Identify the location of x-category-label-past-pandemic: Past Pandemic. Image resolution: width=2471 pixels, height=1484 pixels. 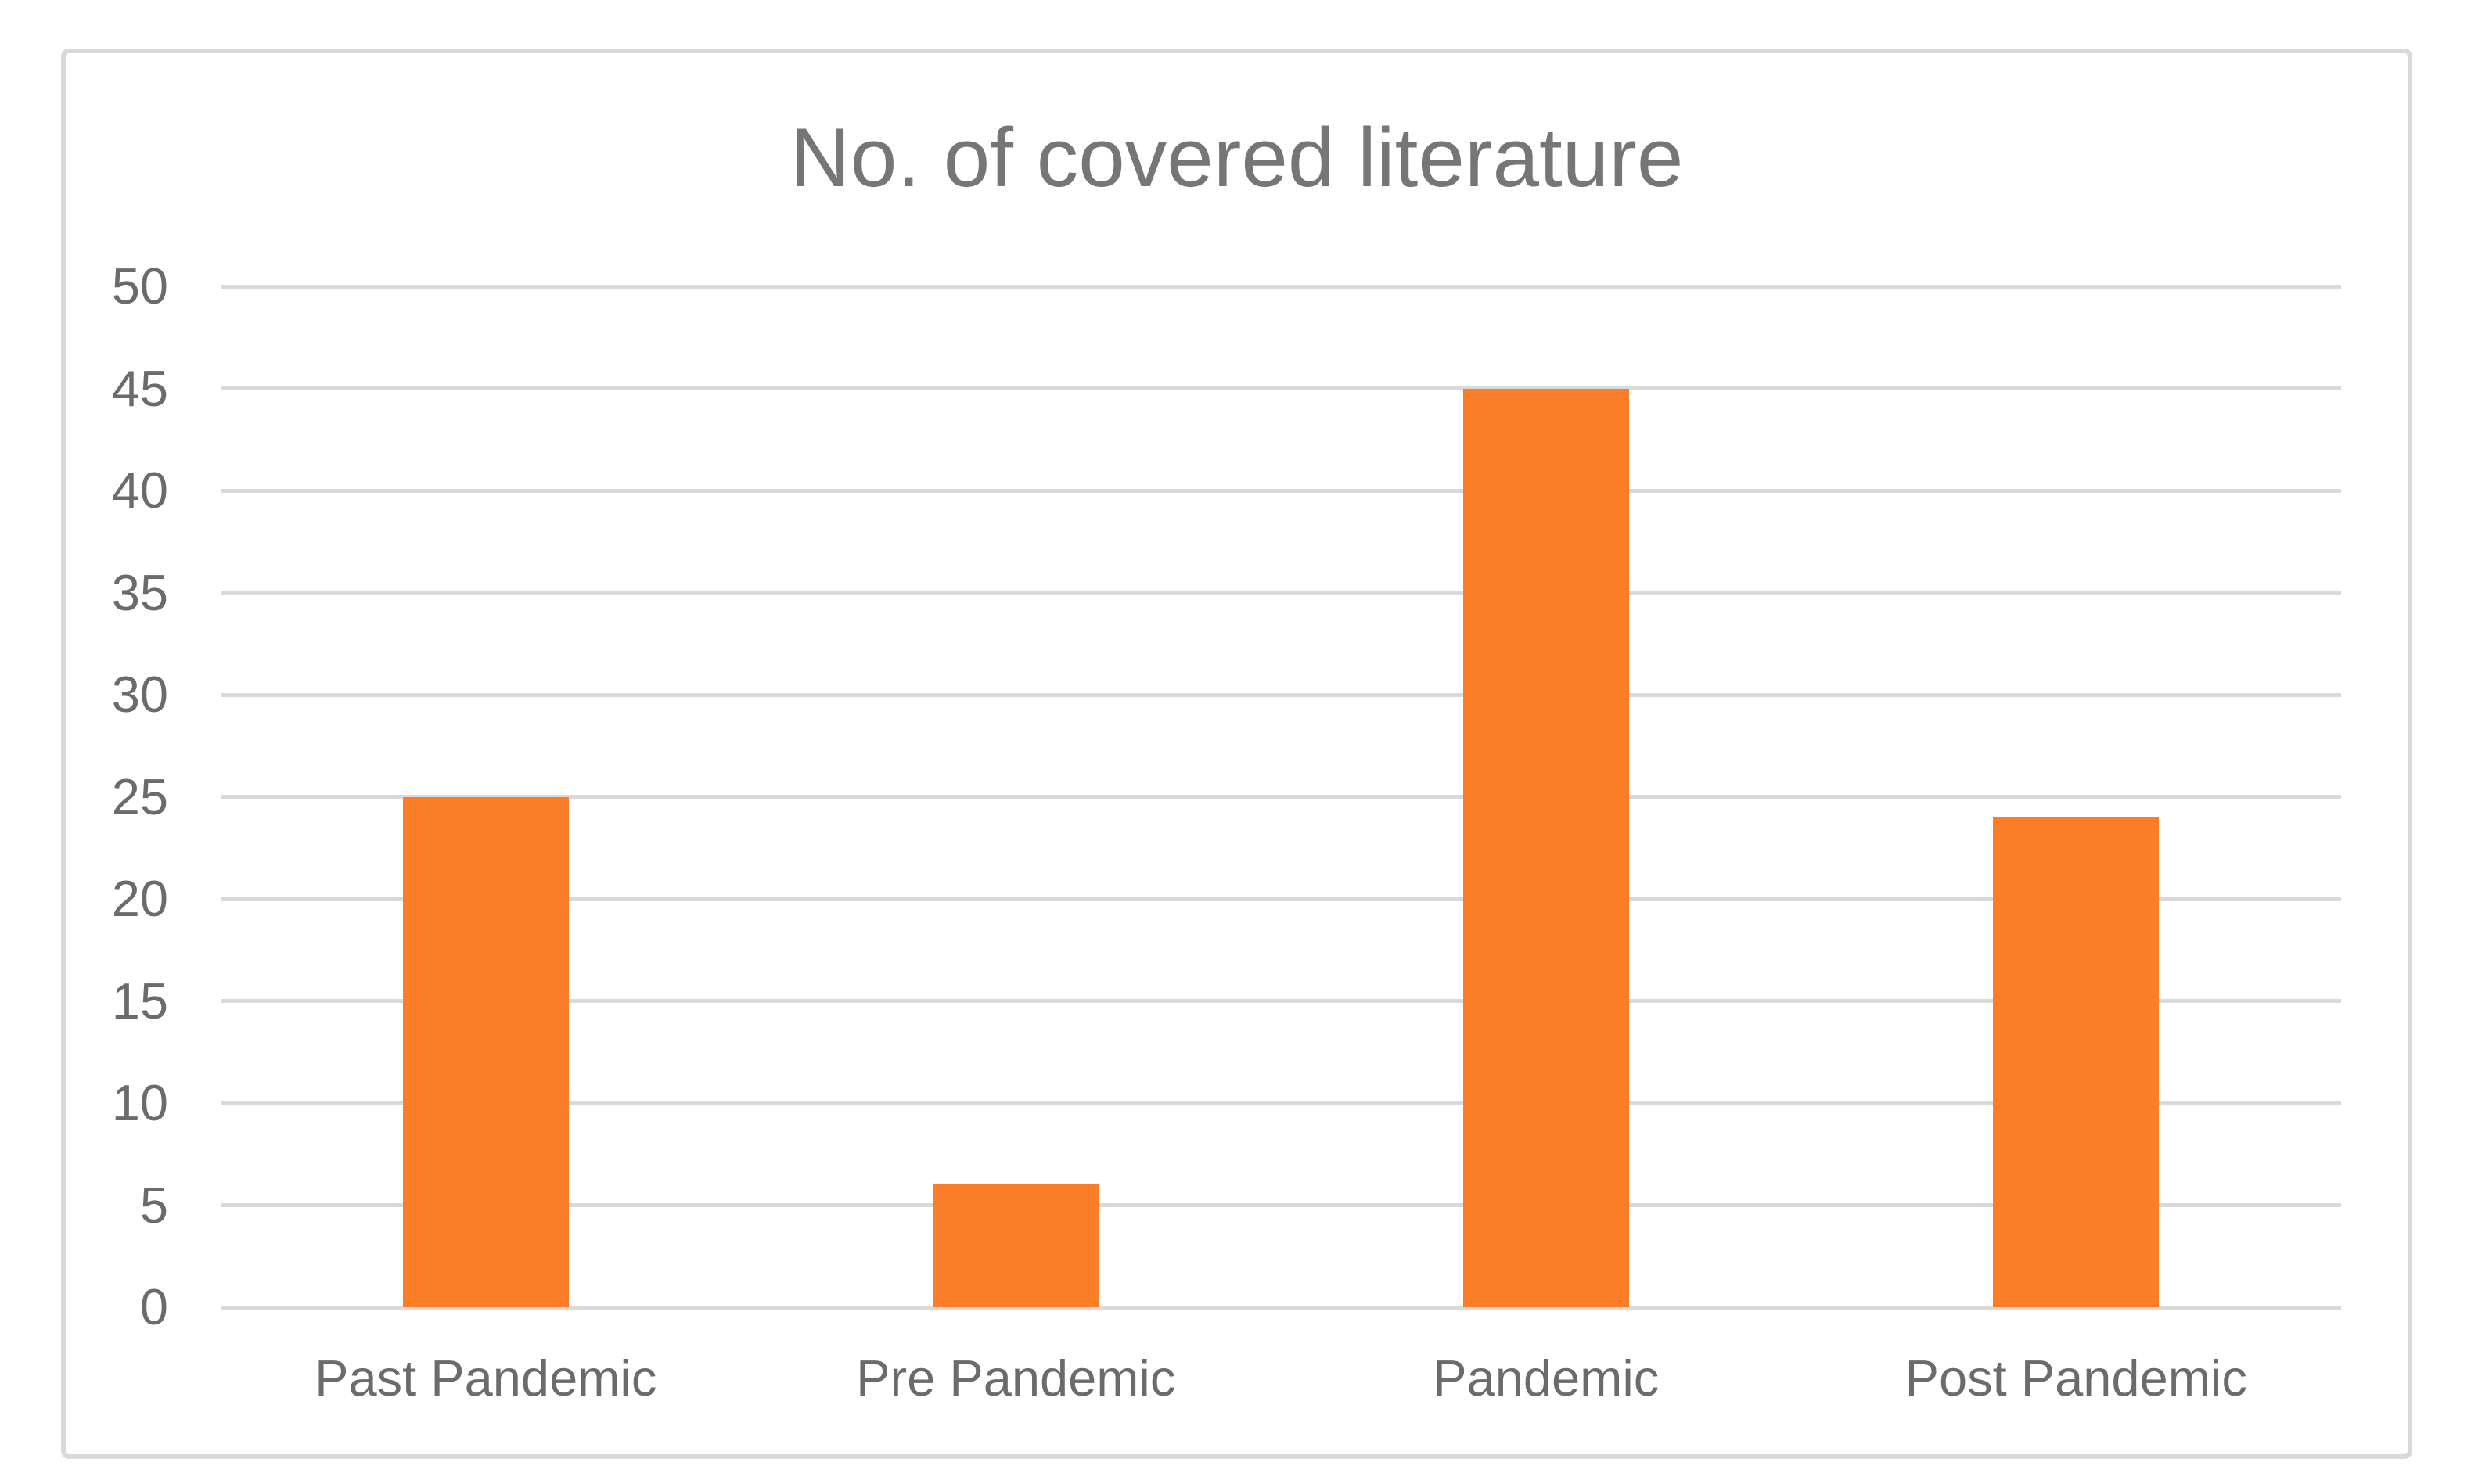
(486, 1378).